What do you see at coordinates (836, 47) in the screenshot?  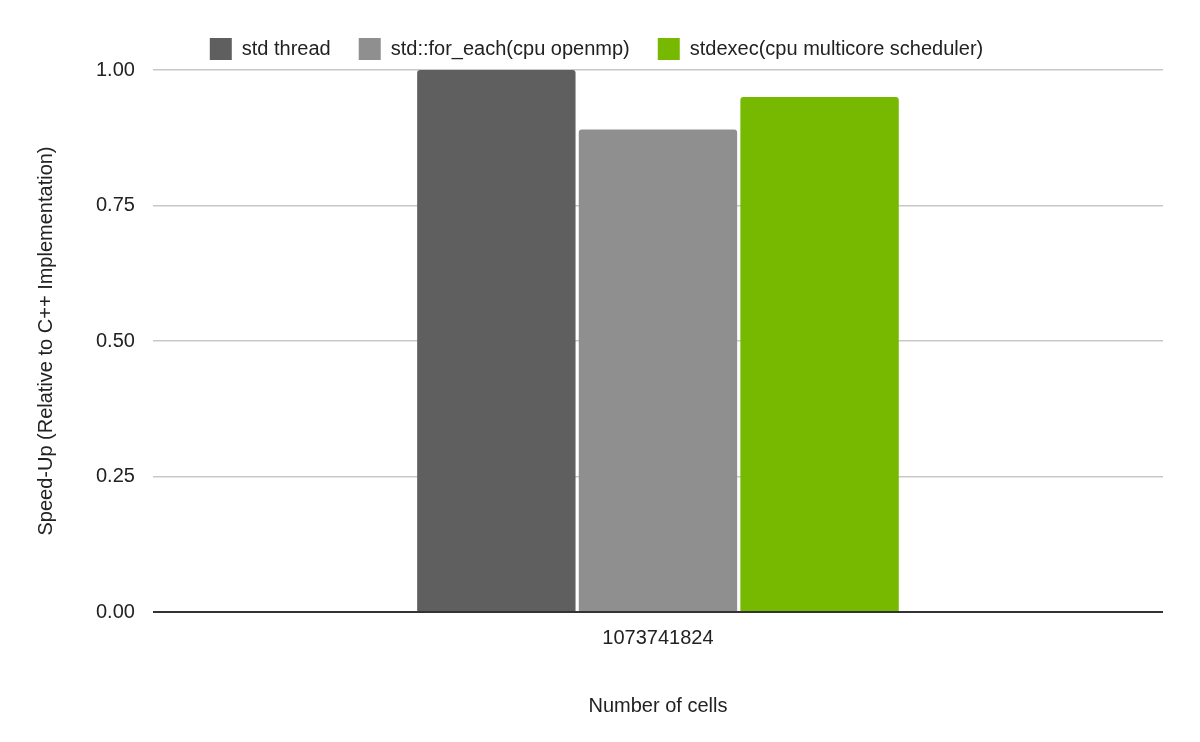 I see `legend-label: stdexec(cpu multicore scheduler)` at bounding box center [836, 47].